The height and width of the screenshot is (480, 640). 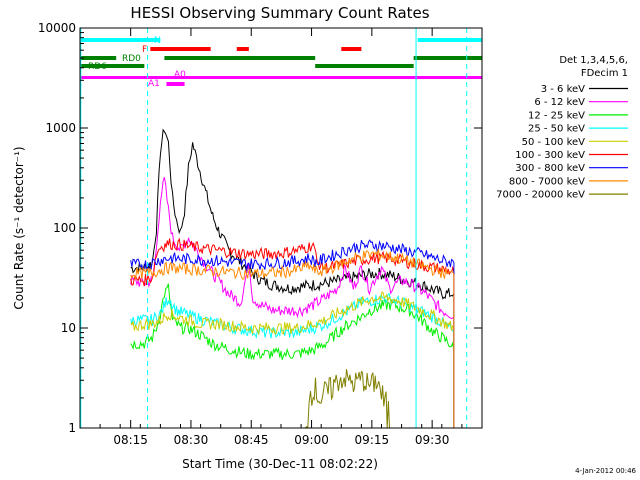 I want to click on chart-title: HESSI Observing Summary Count Rates, so click(x=279, y=13).